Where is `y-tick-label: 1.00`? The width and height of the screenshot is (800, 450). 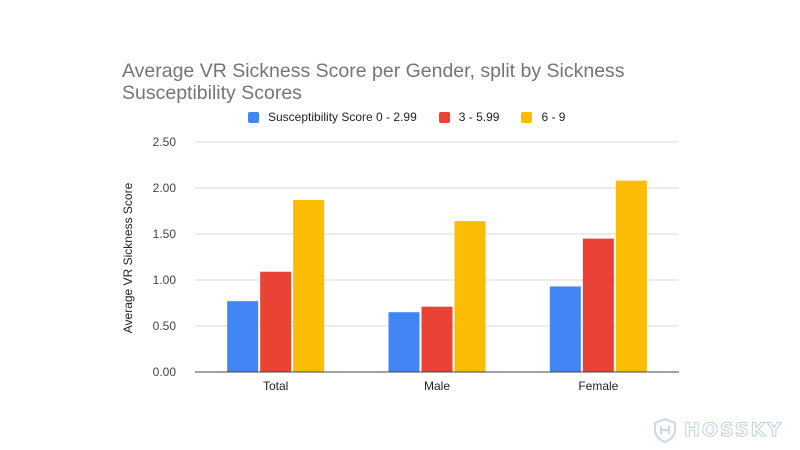
y-tick-label: 1.00 is located at coordinates (165, 280).